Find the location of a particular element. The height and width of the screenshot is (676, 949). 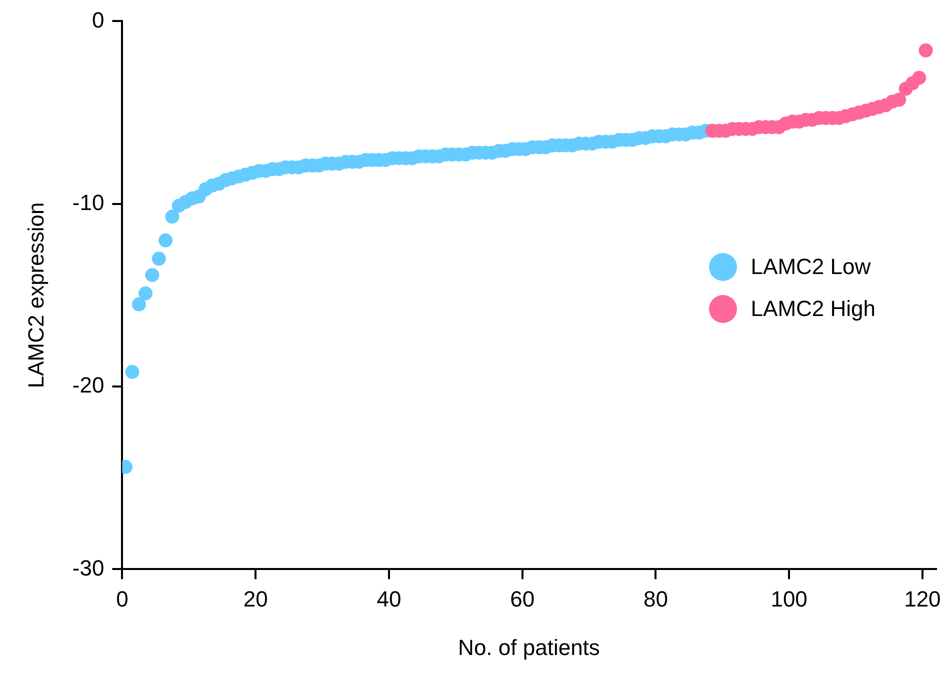

legend-label: LAMC2 High is located at coordinates (813, 309).